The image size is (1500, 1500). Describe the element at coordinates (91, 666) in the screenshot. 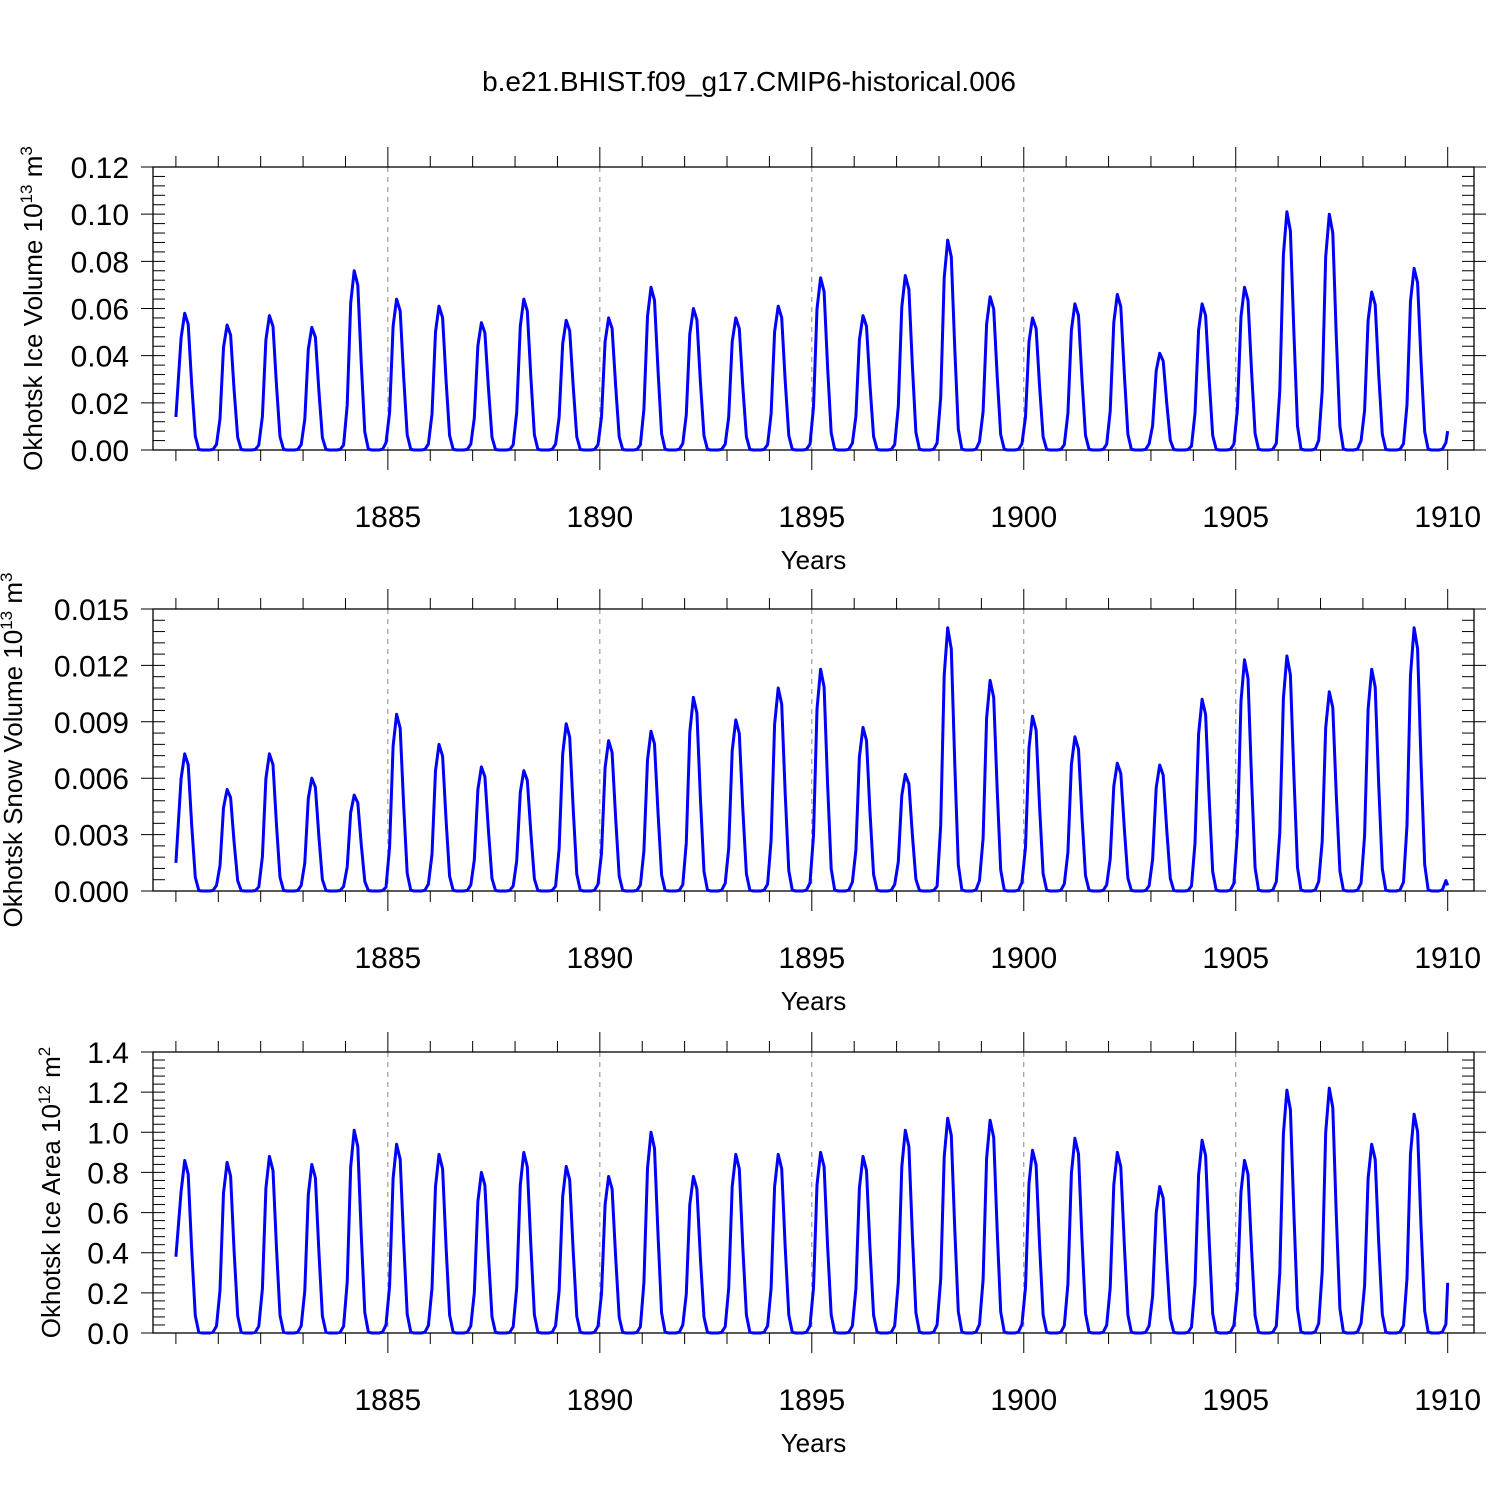

I see `y-tick-label: 0.012` at that location.